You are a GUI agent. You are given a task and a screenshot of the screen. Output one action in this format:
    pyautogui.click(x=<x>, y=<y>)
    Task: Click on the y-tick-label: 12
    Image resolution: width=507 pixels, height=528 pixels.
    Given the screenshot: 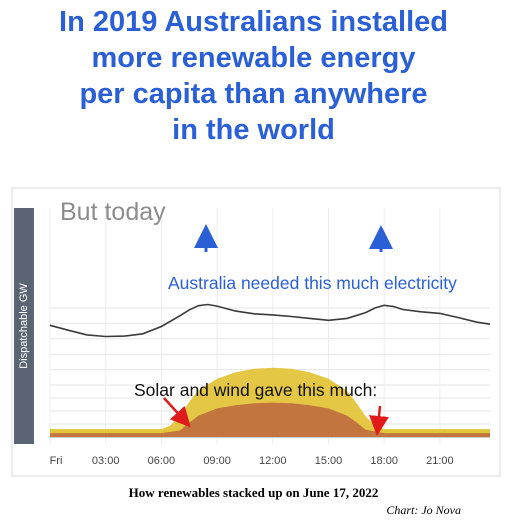 What is the action you would take?
    pyautogui.click(x=40, y=371)
    